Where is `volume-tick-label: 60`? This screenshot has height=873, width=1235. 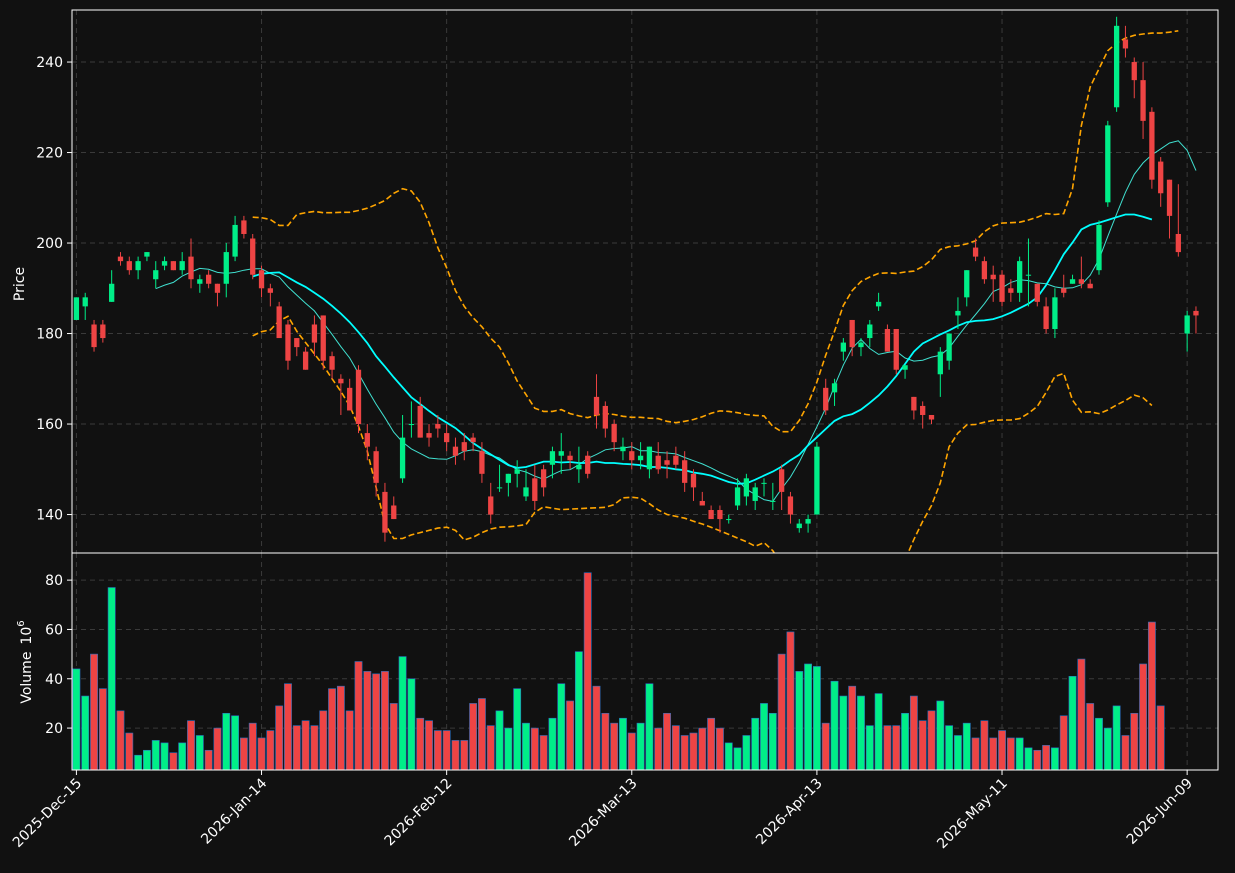 volume-tick-label: 60 is located at coordinates (54, 630).